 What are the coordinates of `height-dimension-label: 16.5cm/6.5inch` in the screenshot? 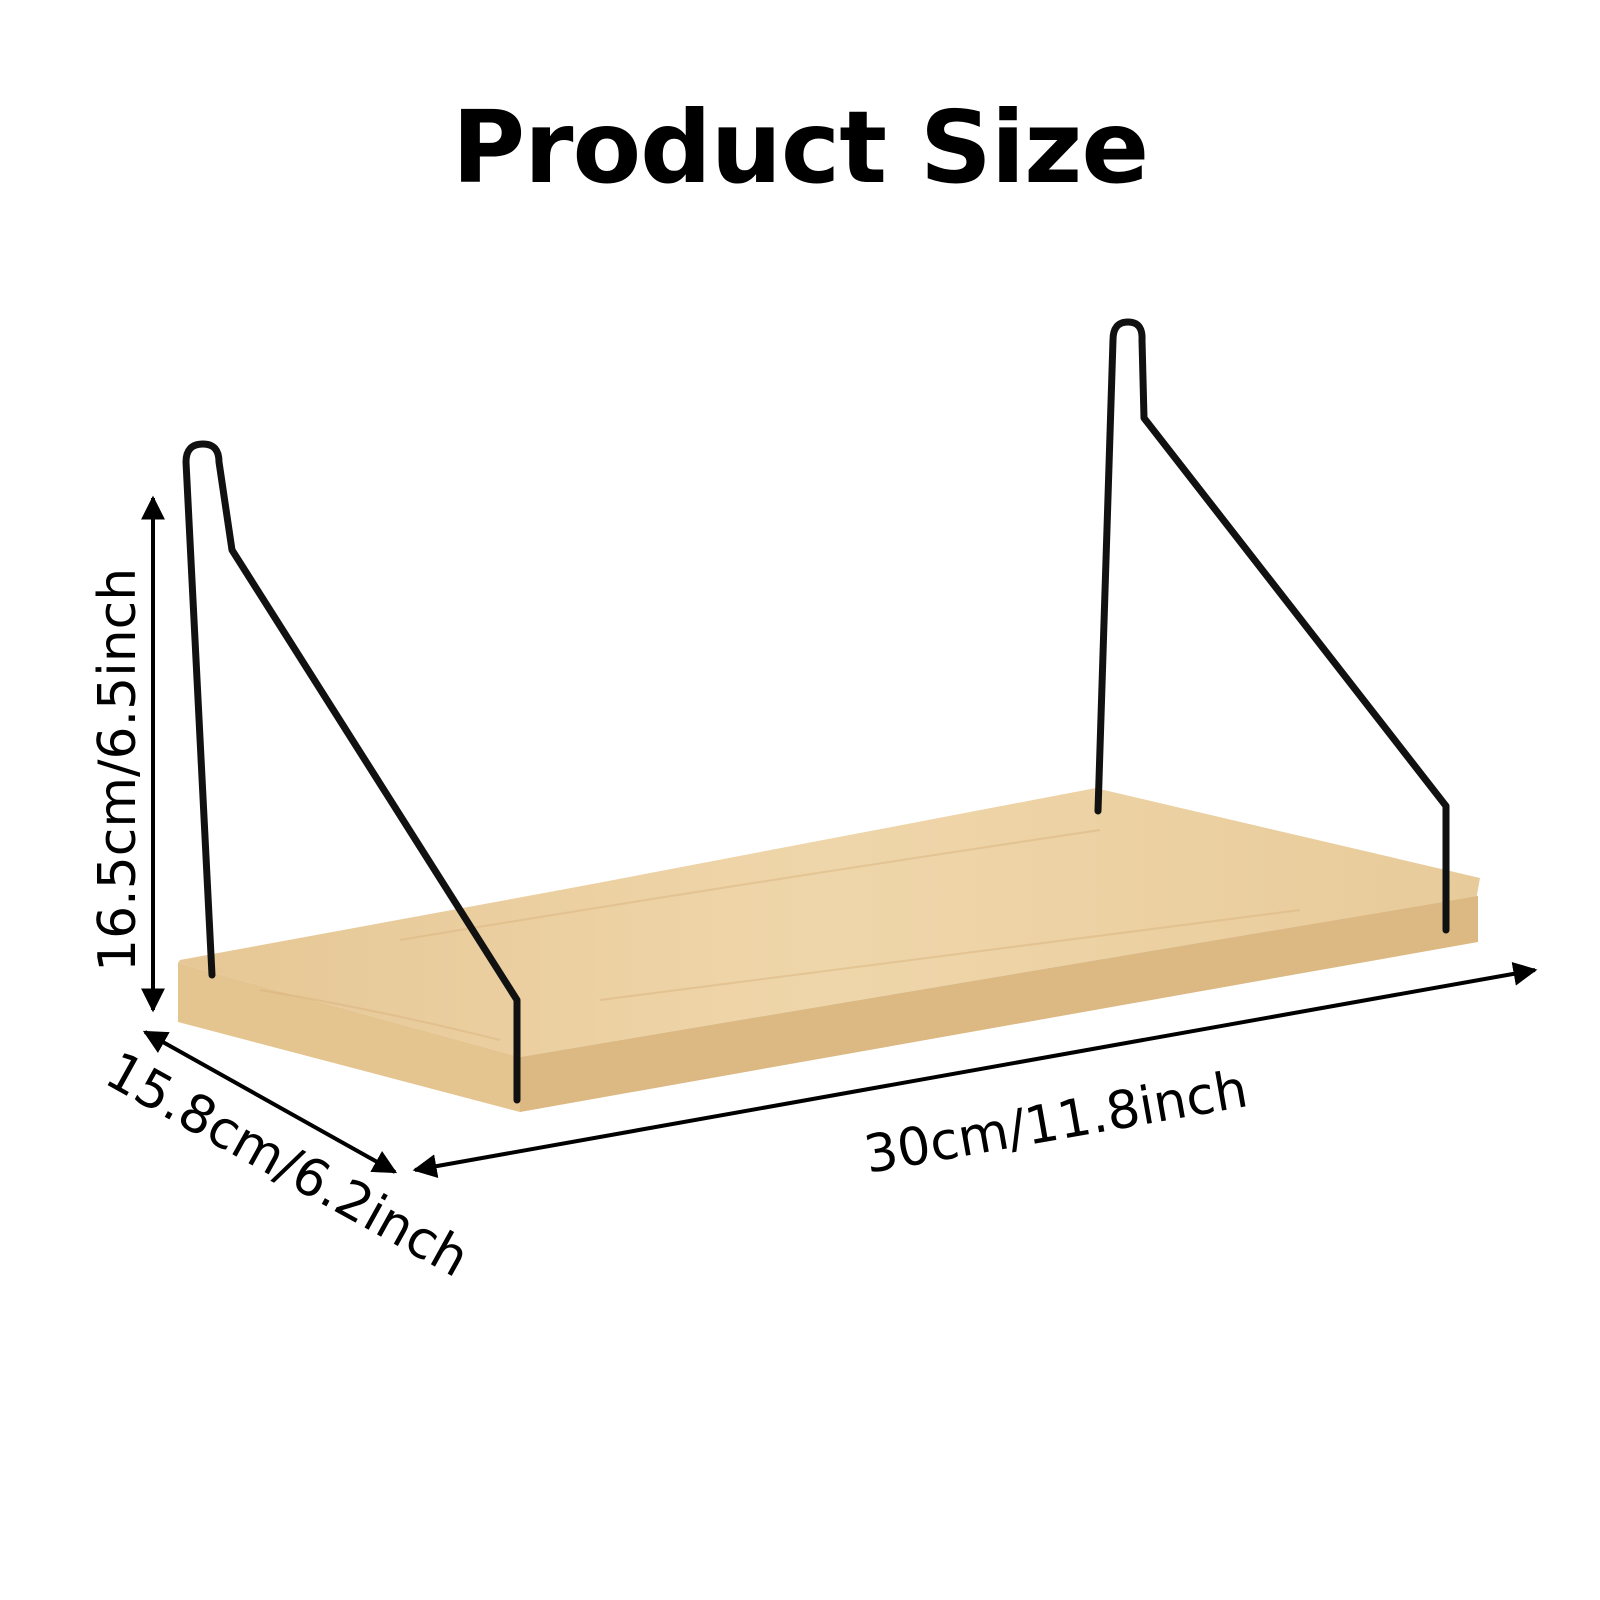 It's located at (118, 770).